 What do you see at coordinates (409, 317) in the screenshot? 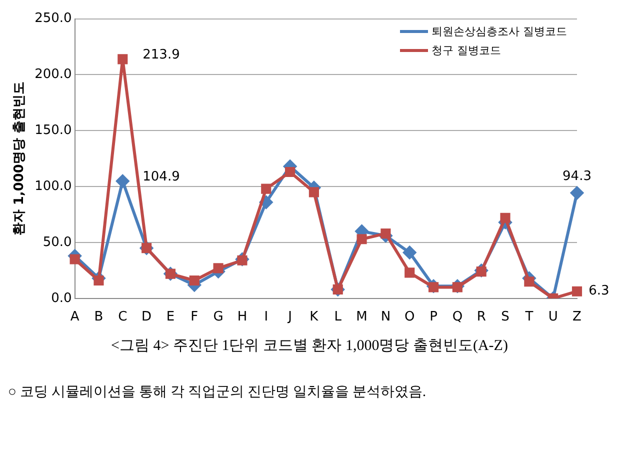
I see `x-tick-label: O` at bounding box center [409, 317].